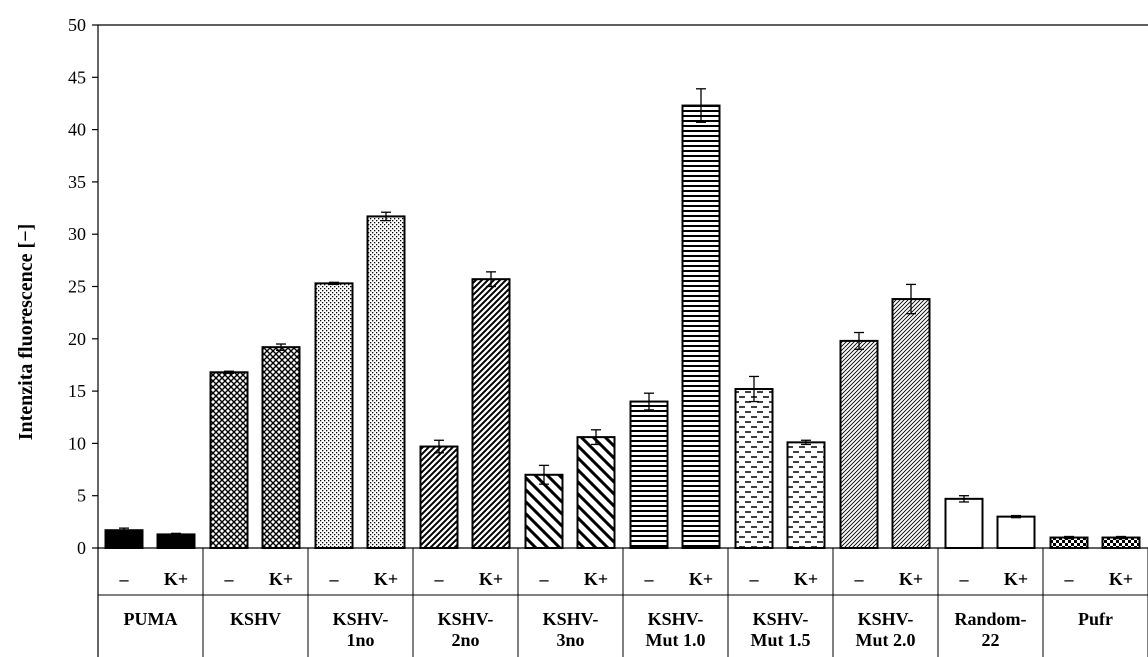 This screenshot has width=1148, height=657. I want to click on y-tick-label: 40, so click(77, 130).